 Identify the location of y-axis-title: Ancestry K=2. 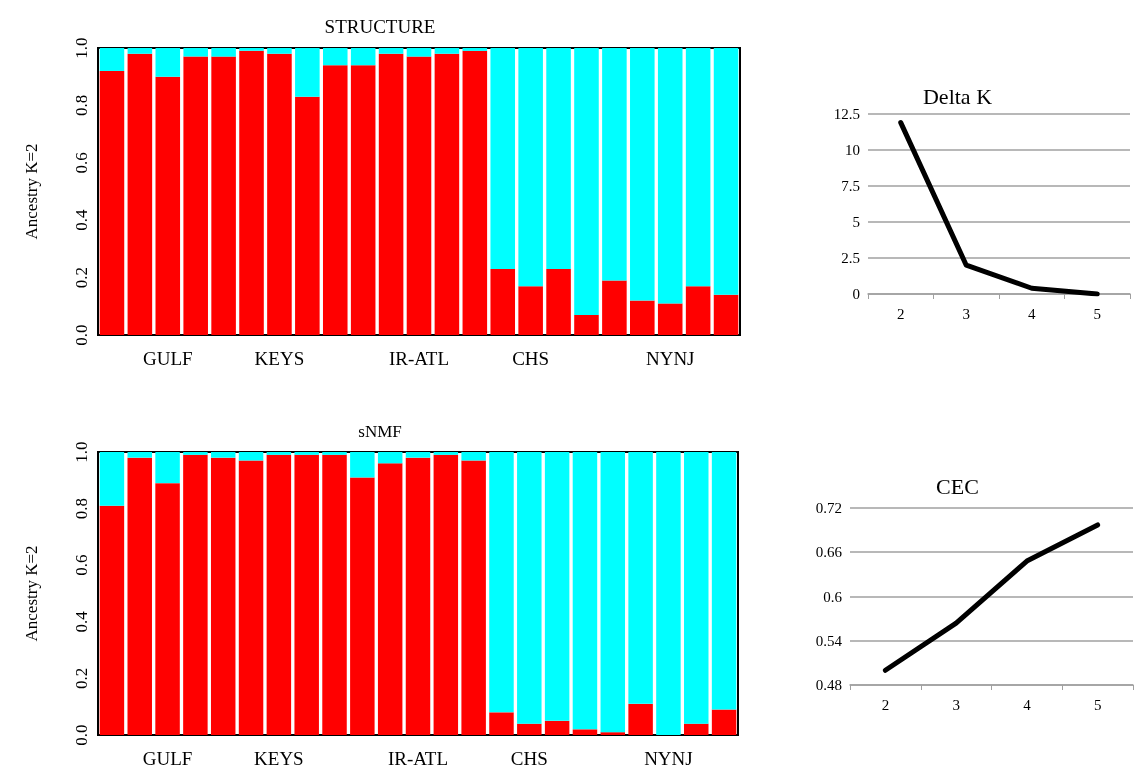
(31, 191).